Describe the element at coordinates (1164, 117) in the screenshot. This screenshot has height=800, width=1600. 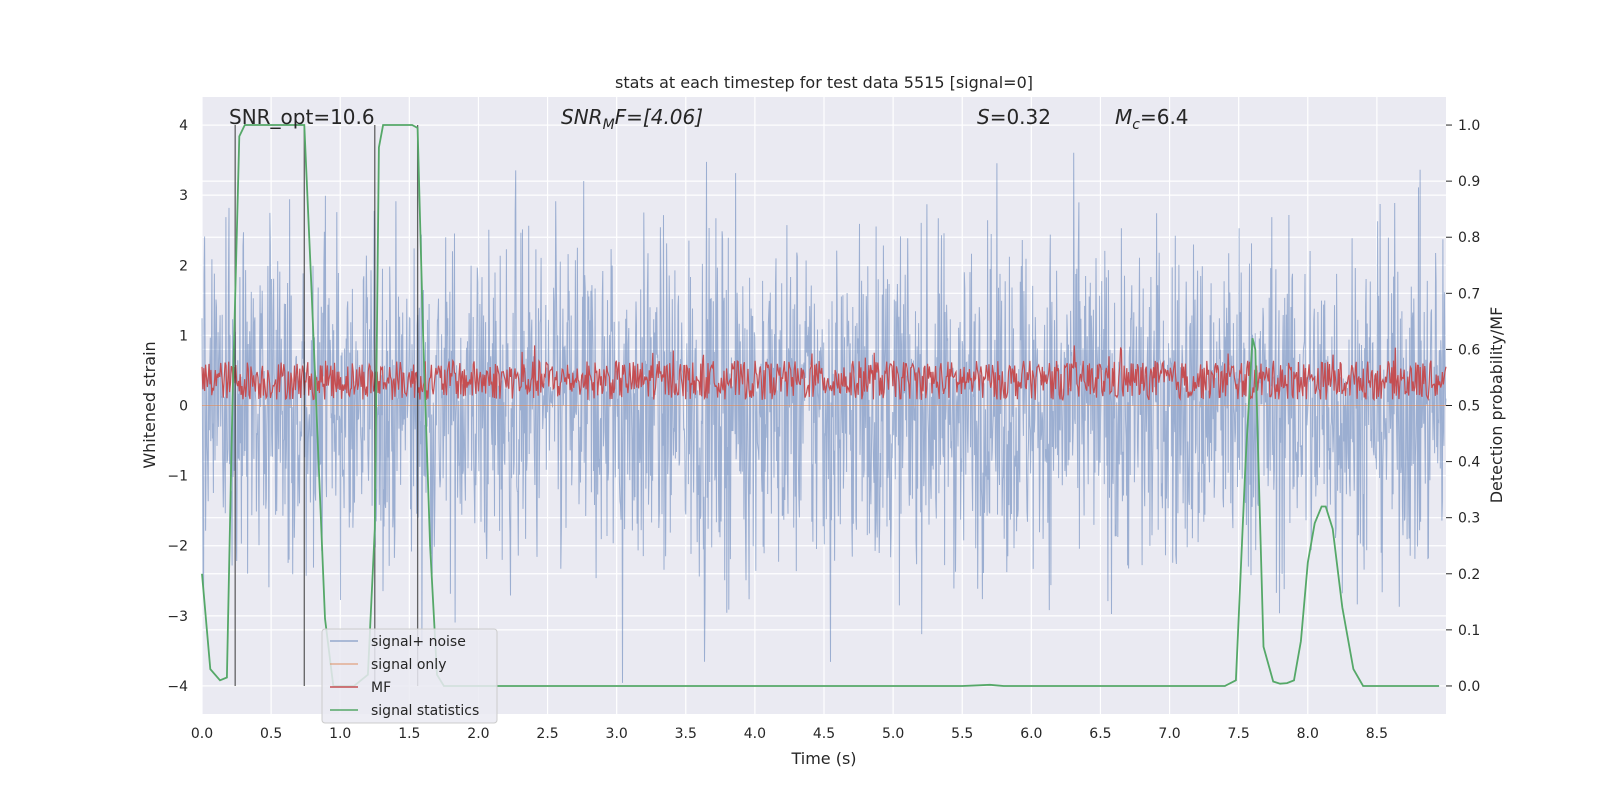
I see `mc-value: =6.4` at that location.